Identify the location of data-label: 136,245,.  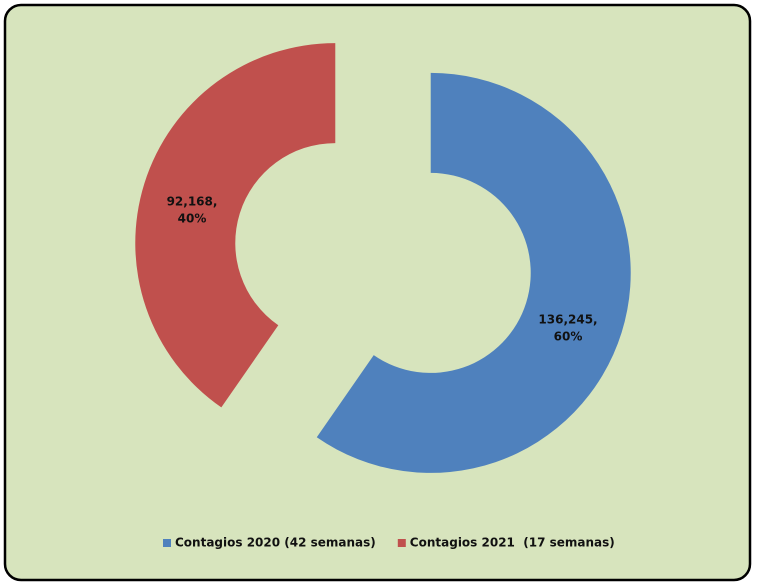
(567, 320).